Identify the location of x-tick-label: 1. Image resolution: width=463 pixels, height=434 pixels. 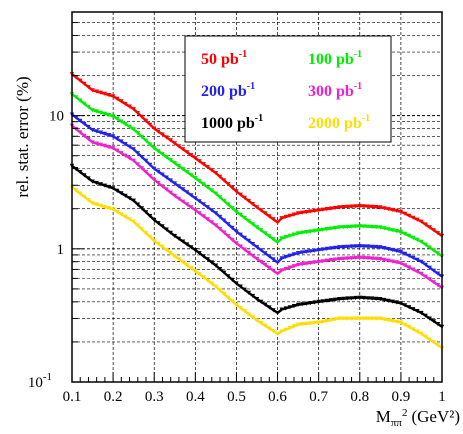
(442, 397).